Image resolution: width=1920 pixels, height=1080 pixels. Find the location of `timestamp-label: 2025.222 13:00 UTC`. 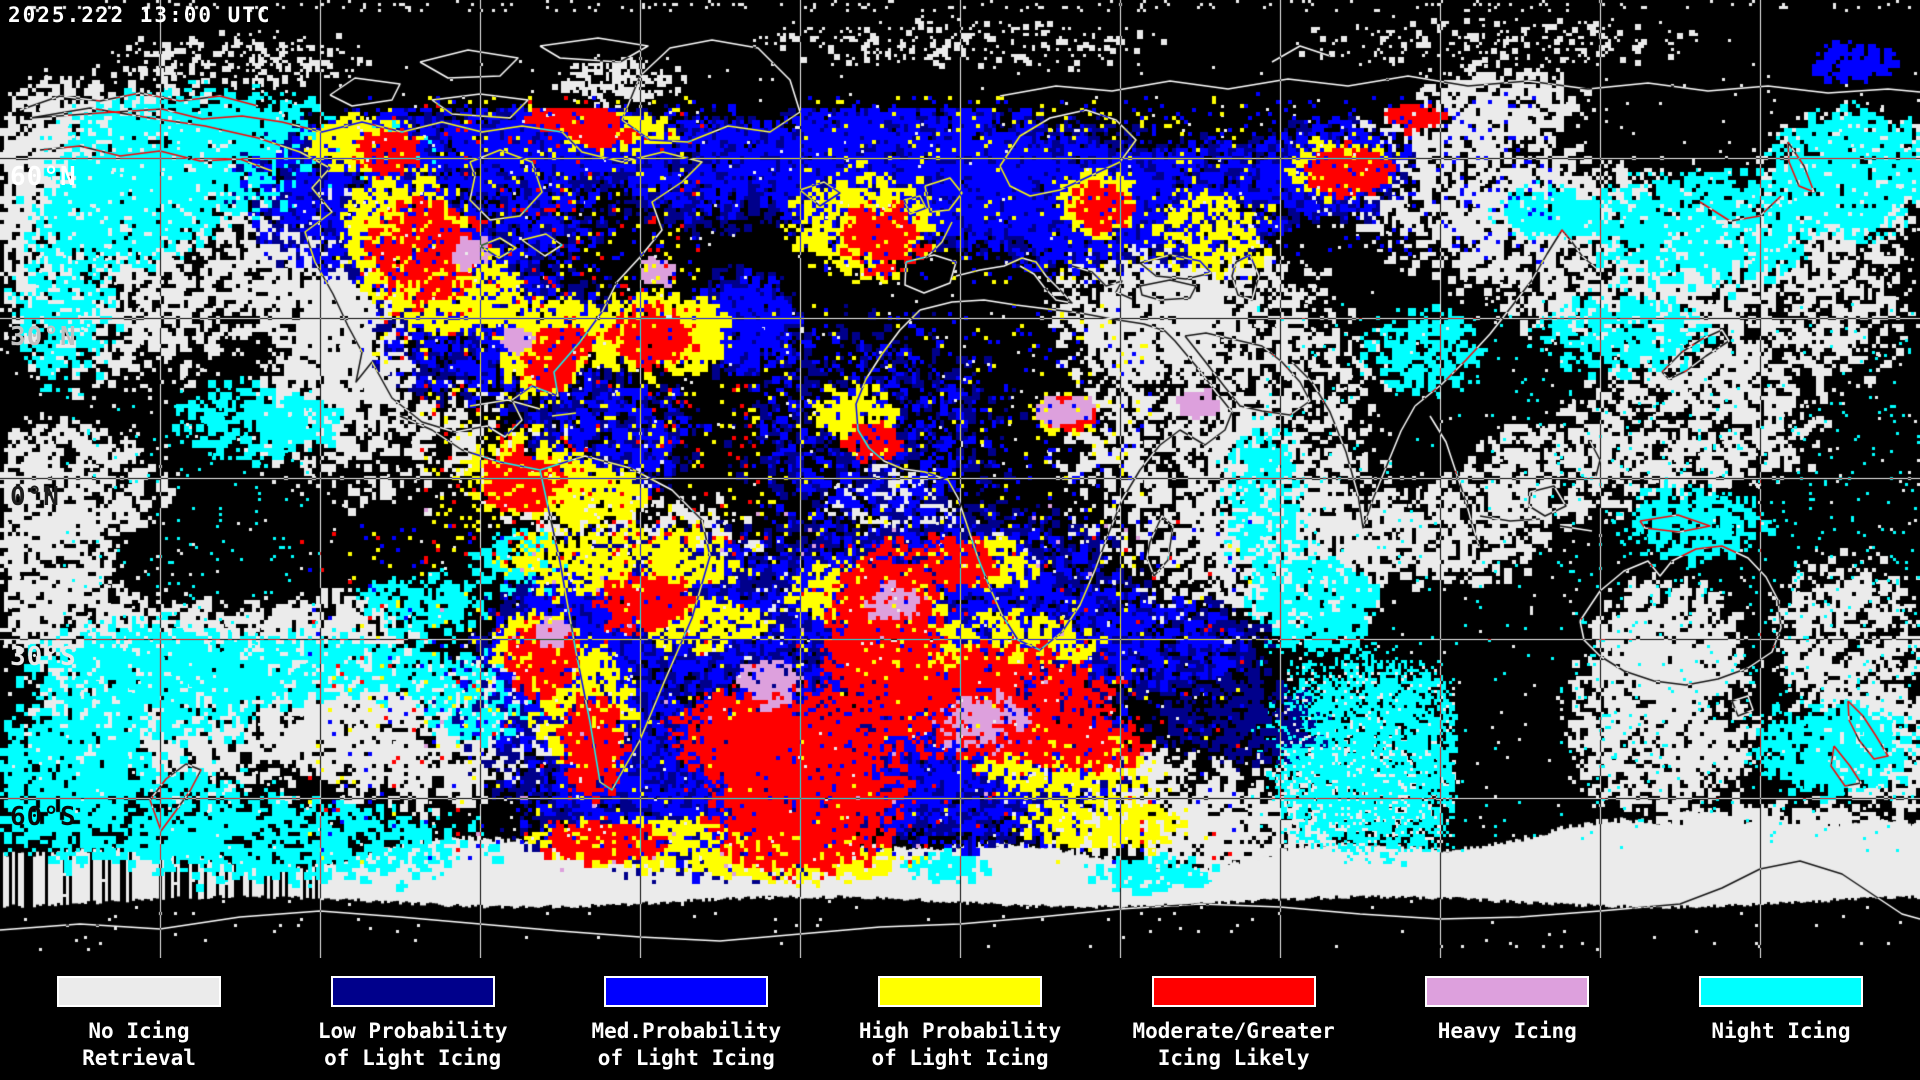

timestamp-label: 2025.222 13:00 UTC is located at coordinates (140, 15).